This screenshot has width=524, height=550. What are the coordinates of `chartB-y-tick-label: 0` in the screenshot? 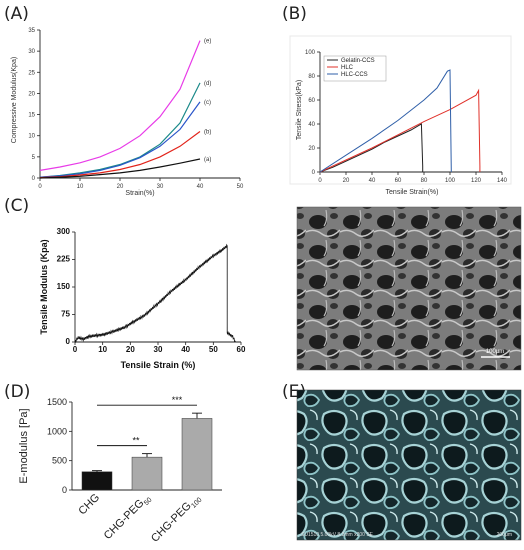 It's located at (314, 173).